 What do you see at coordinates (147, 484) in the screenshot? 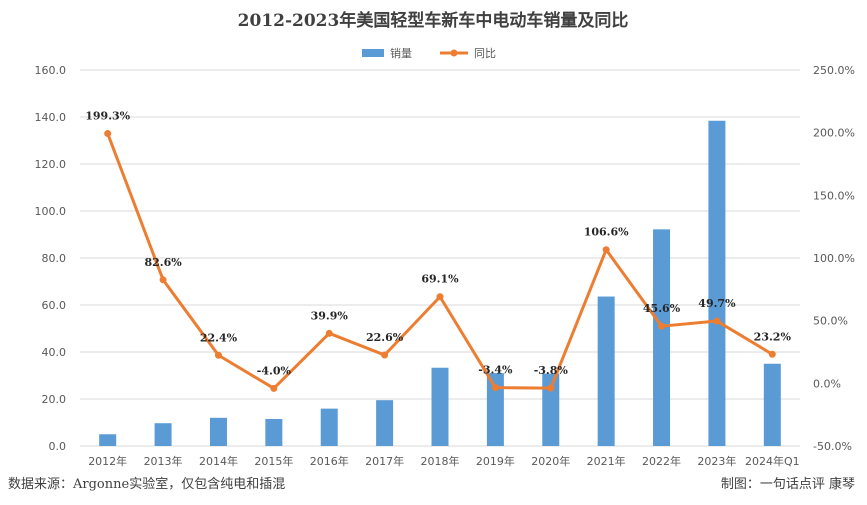
I see `source-note: 数据来源：Argonne实验室，仅包含纯电和插混` at bounding box center [147, 484].